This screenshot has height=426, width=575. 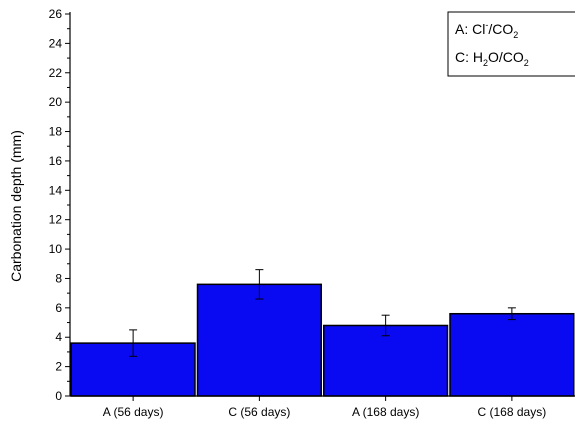 What do you see at coordinates (56, 102) in the screenshot?
I see `y-tick-label-20: 20` at bounding box center [56, 102].